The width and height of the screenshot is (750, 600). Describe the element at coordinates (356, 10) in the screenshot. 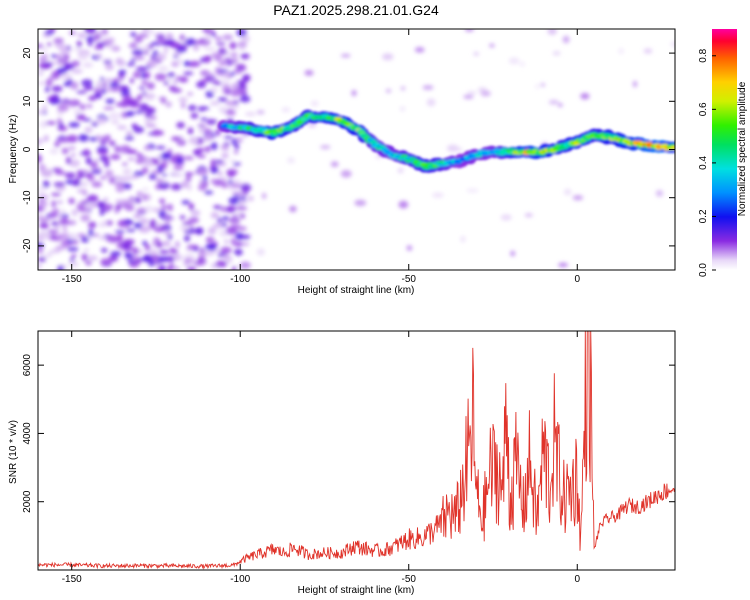

I see `figure-title: PAZ1.2025.298.21.01.G24` at that location.